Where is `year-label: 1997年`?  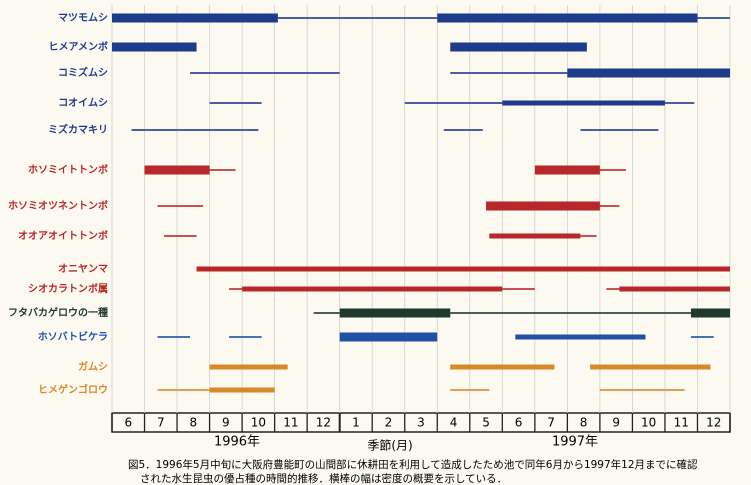
year-label: 1997年 is located at coordinates (575, 442).